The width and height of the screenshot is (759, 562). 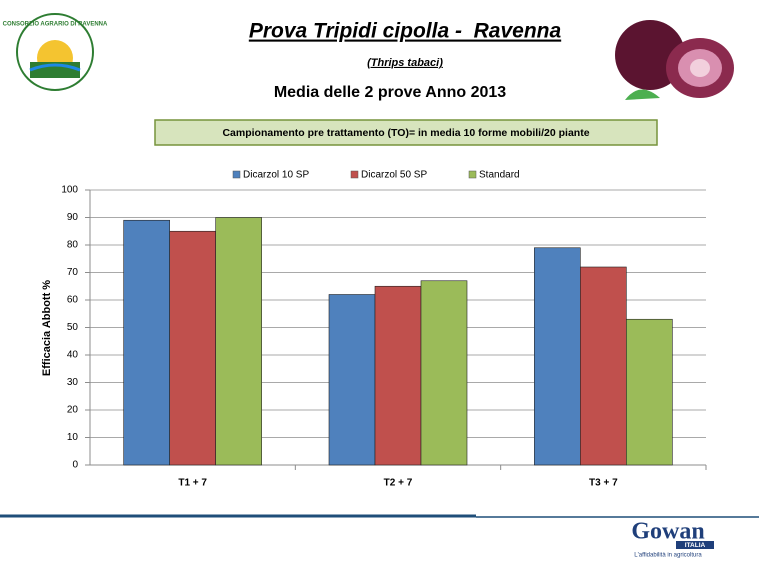 What do you see at coordinates (55, 25) in the screenshot?
I see `logo-text: CONSORZIO AGRARIO DI RAVENNA` at bounding box center [55, 25].